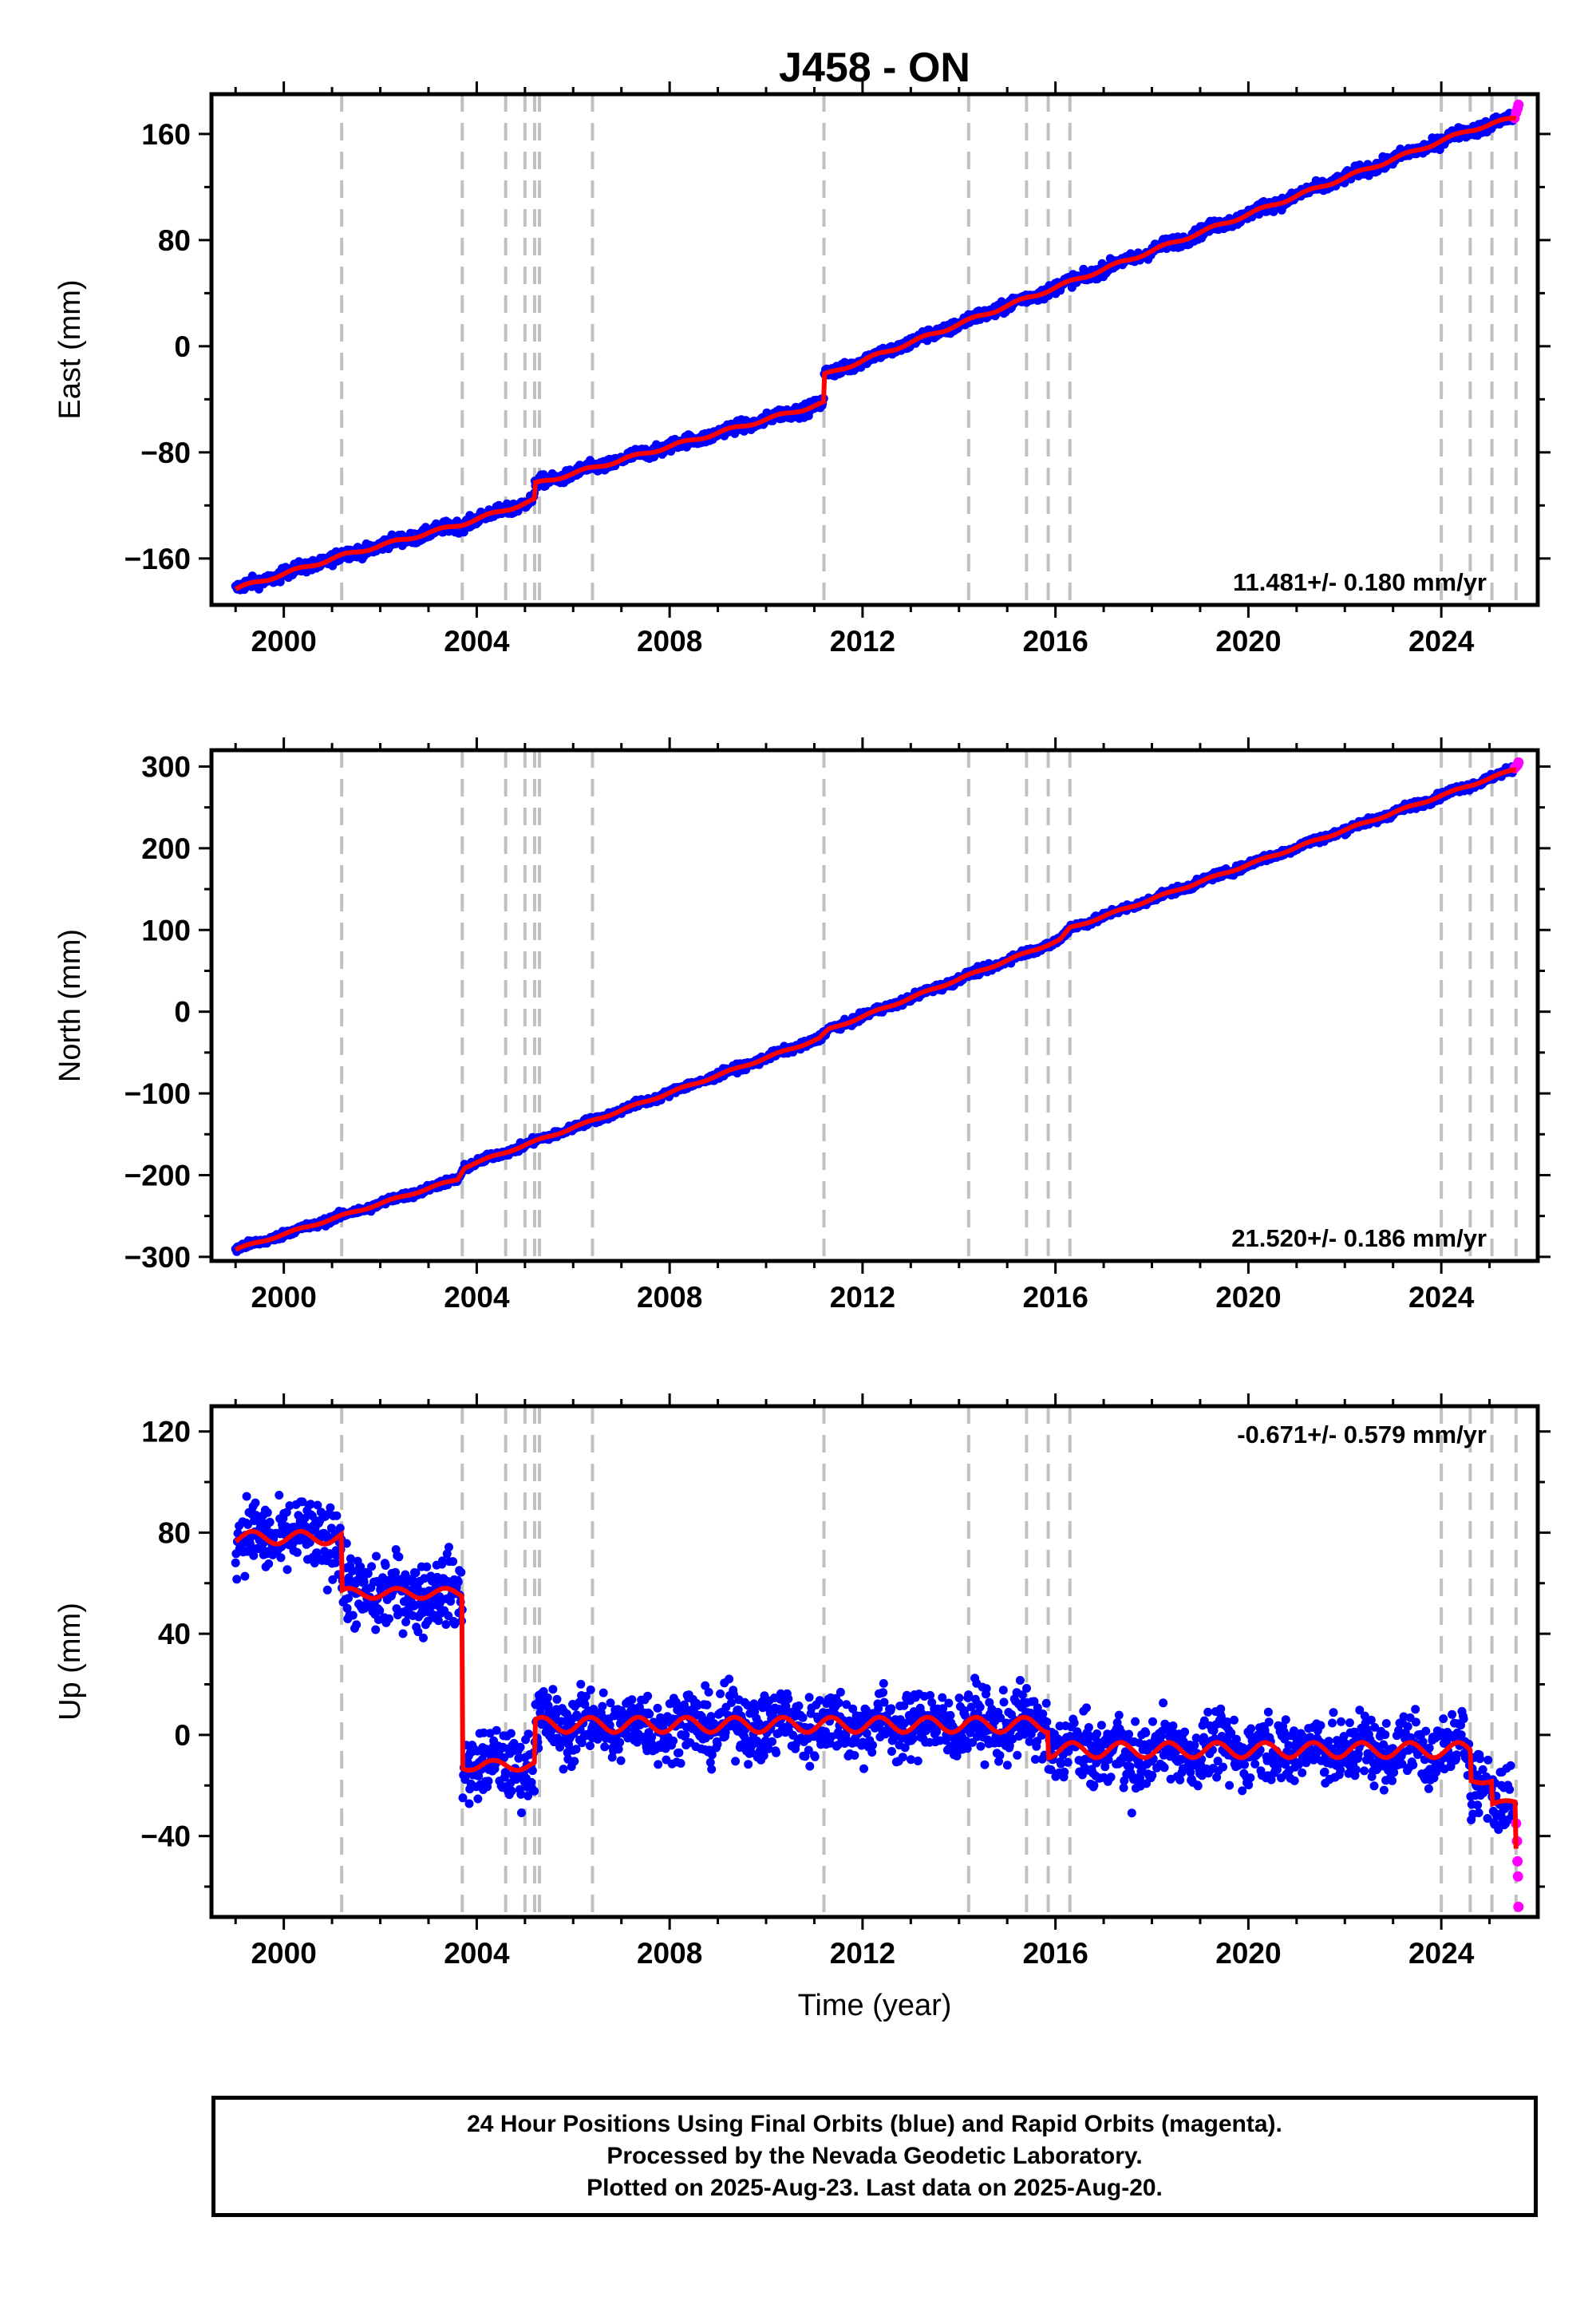 Image resolution: width=1596 pixels, height=2316 pixels. What do you see at coordinates (165, 453) in the screenshot?
I see `y-tick-label: −80` at bounding box center [165, 453].